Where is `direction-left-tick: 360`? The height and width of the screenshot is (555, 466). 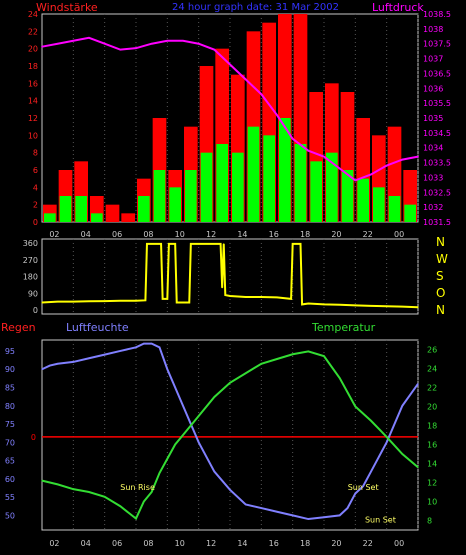
direction-left-tick: 360 is located at coordinates (30, 243).